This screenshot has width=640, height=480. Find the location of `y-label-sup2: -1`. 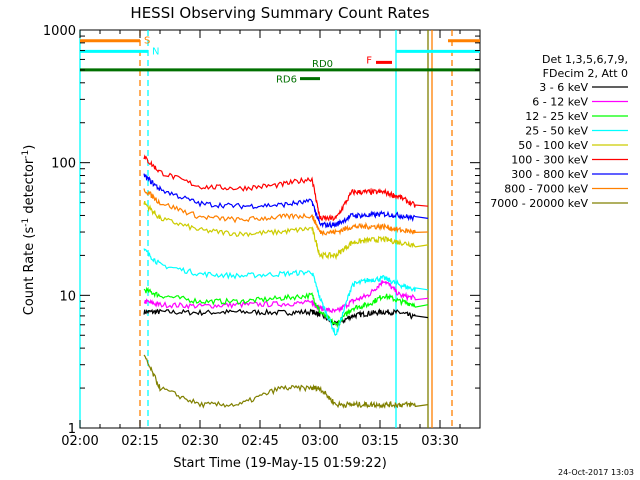

y-label-sup2: -1 is located at coordinates (26, 154).